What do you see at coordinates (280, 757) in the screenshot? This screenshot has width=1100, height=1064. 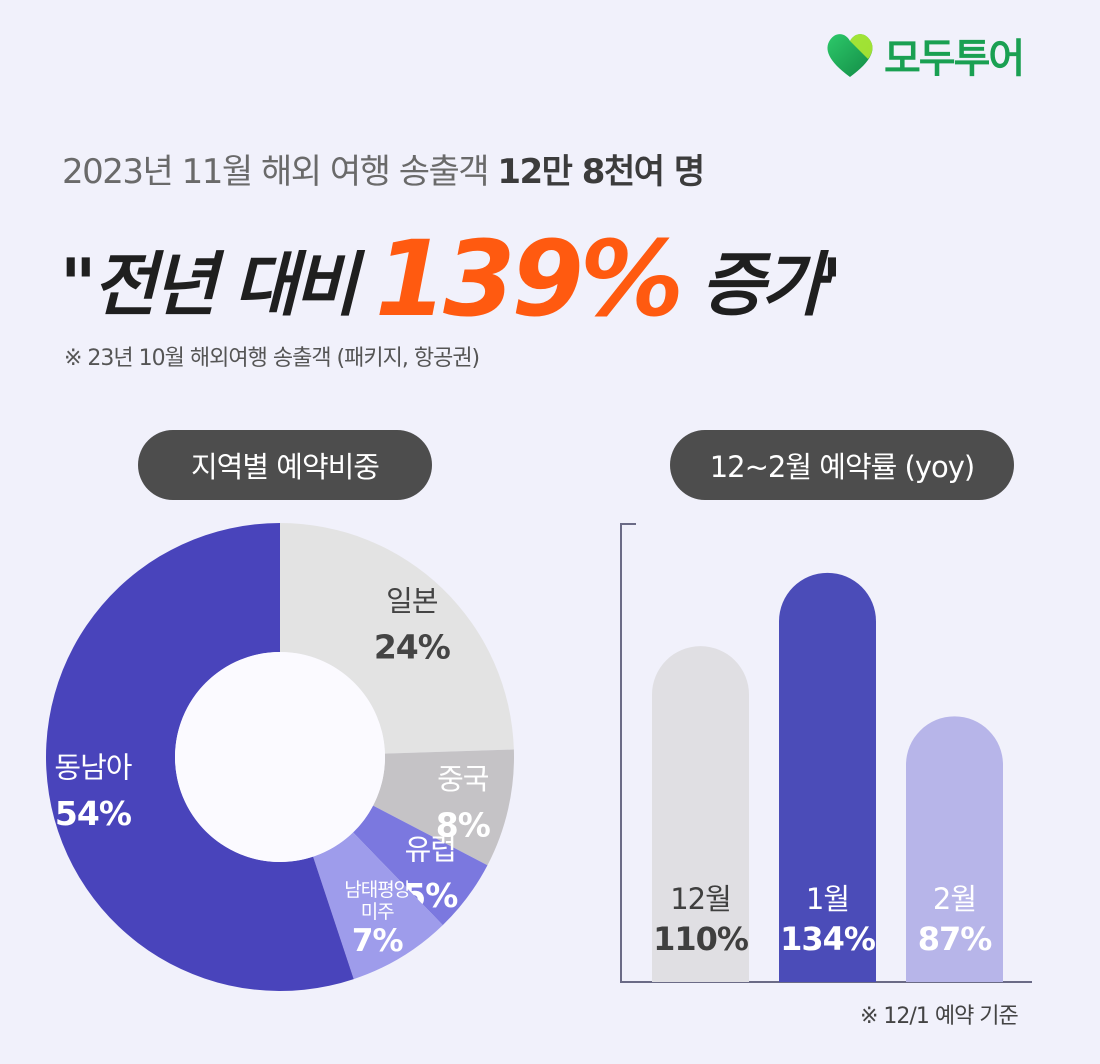 I see `donut-hole` at bounding box center [280, 757].